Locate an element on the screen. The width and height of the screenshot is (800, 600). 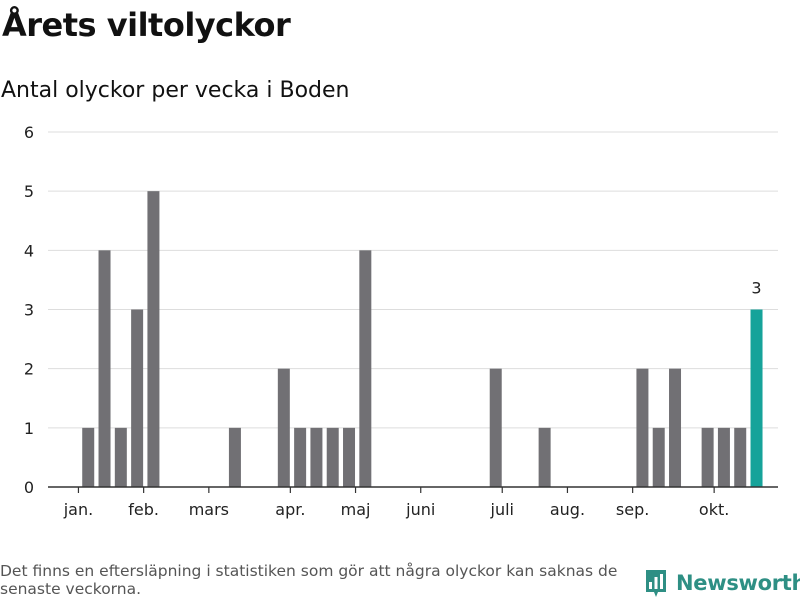
chart-title: Årets viltolyckor is located at coordinates (146, 25).